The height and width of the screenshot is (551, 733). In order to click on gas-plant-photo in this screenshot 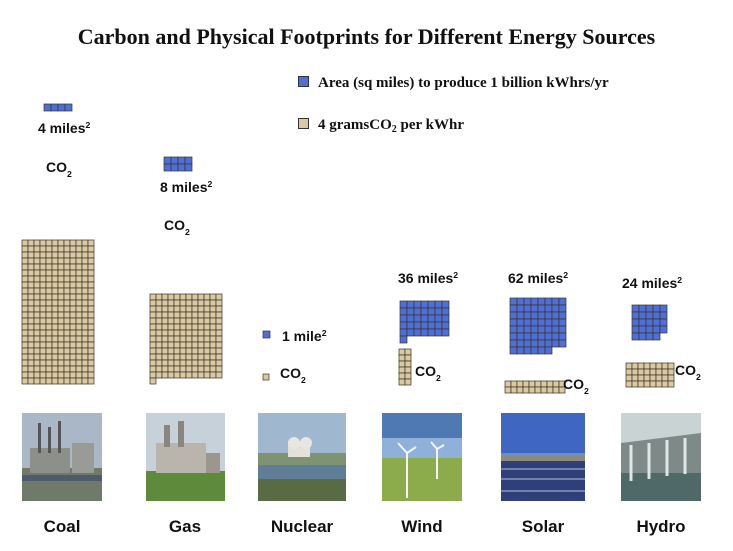, I will do `click(185, 457)`.